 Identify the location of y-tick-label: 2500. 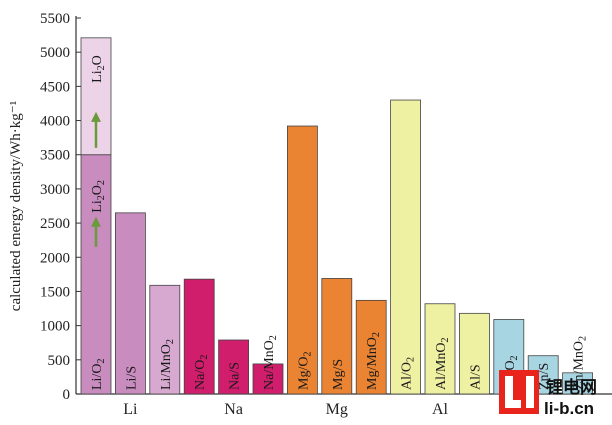
(55, 224).